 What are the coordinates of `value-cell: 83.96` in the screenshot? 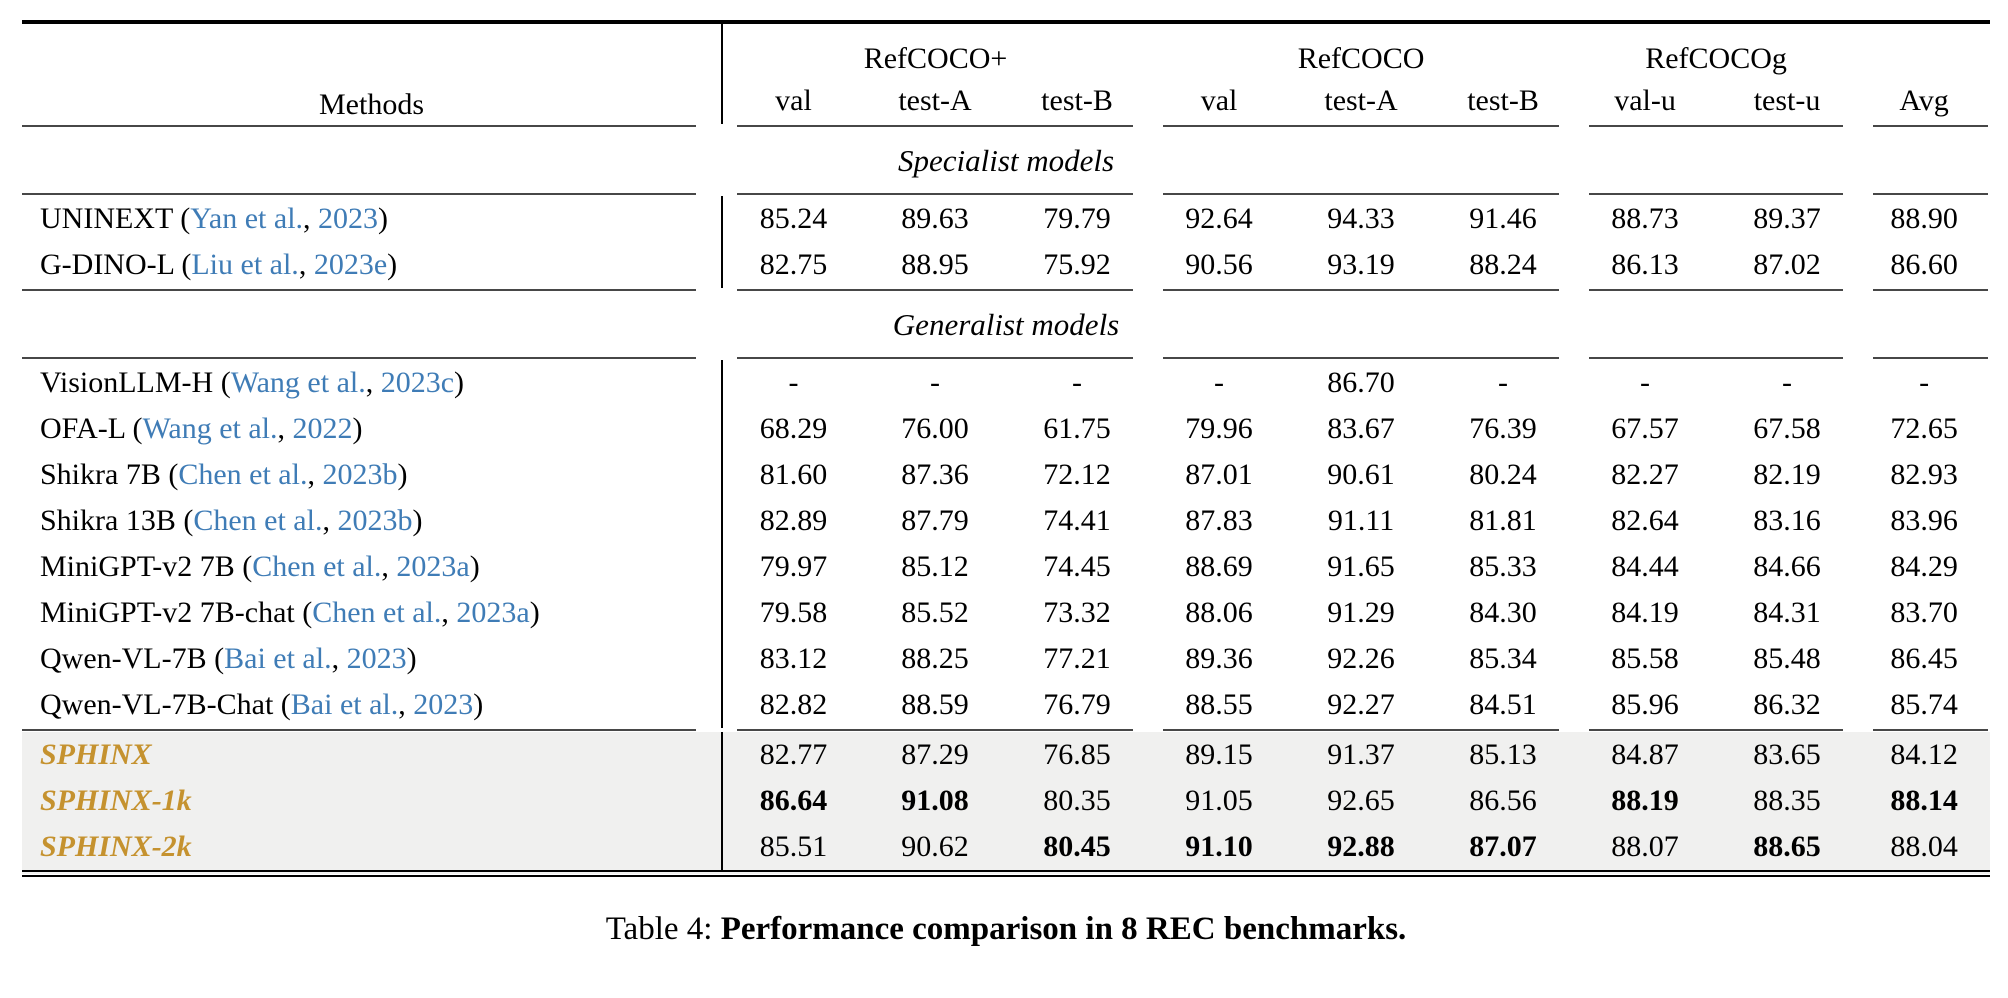 It's located at (1924, 520).